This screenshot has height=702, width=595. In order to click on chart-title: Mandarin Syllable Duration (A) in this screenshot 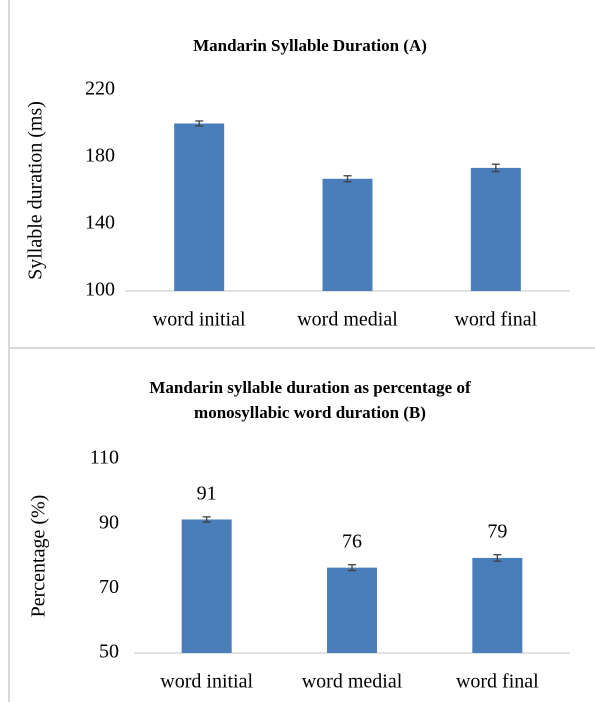, I will do `click(310, 45)`.